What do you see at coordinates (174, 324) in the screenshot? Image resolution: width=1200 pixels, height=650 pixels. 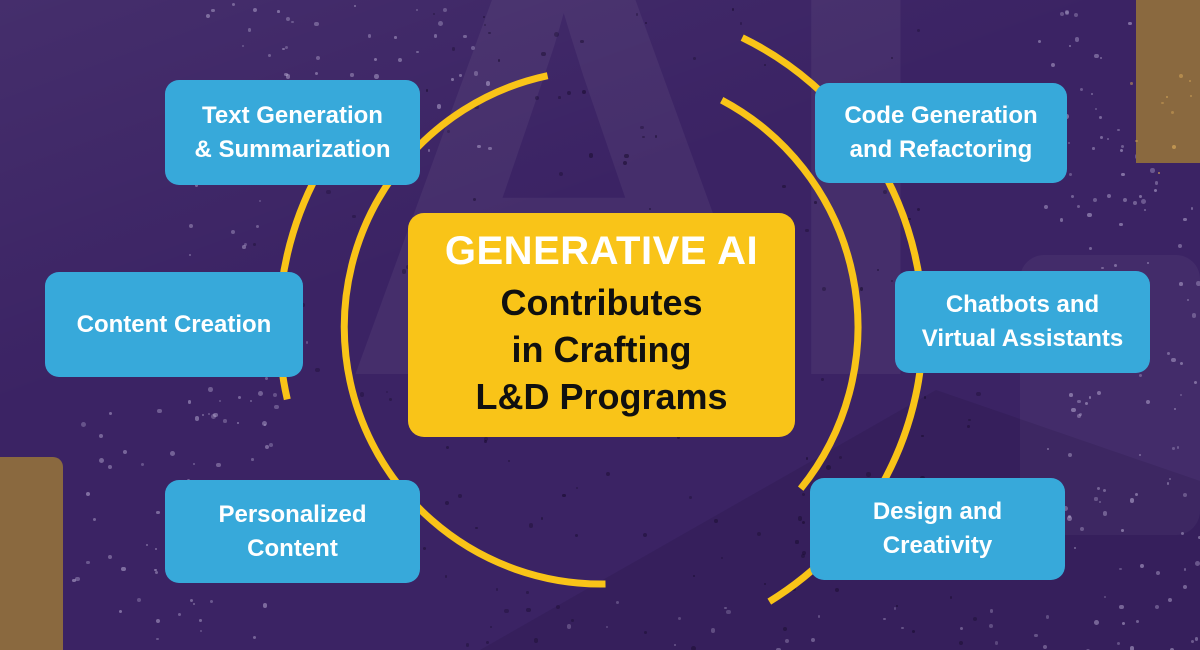 I see `node-content-creation: Content Creation` at bounding box center [174, 324].